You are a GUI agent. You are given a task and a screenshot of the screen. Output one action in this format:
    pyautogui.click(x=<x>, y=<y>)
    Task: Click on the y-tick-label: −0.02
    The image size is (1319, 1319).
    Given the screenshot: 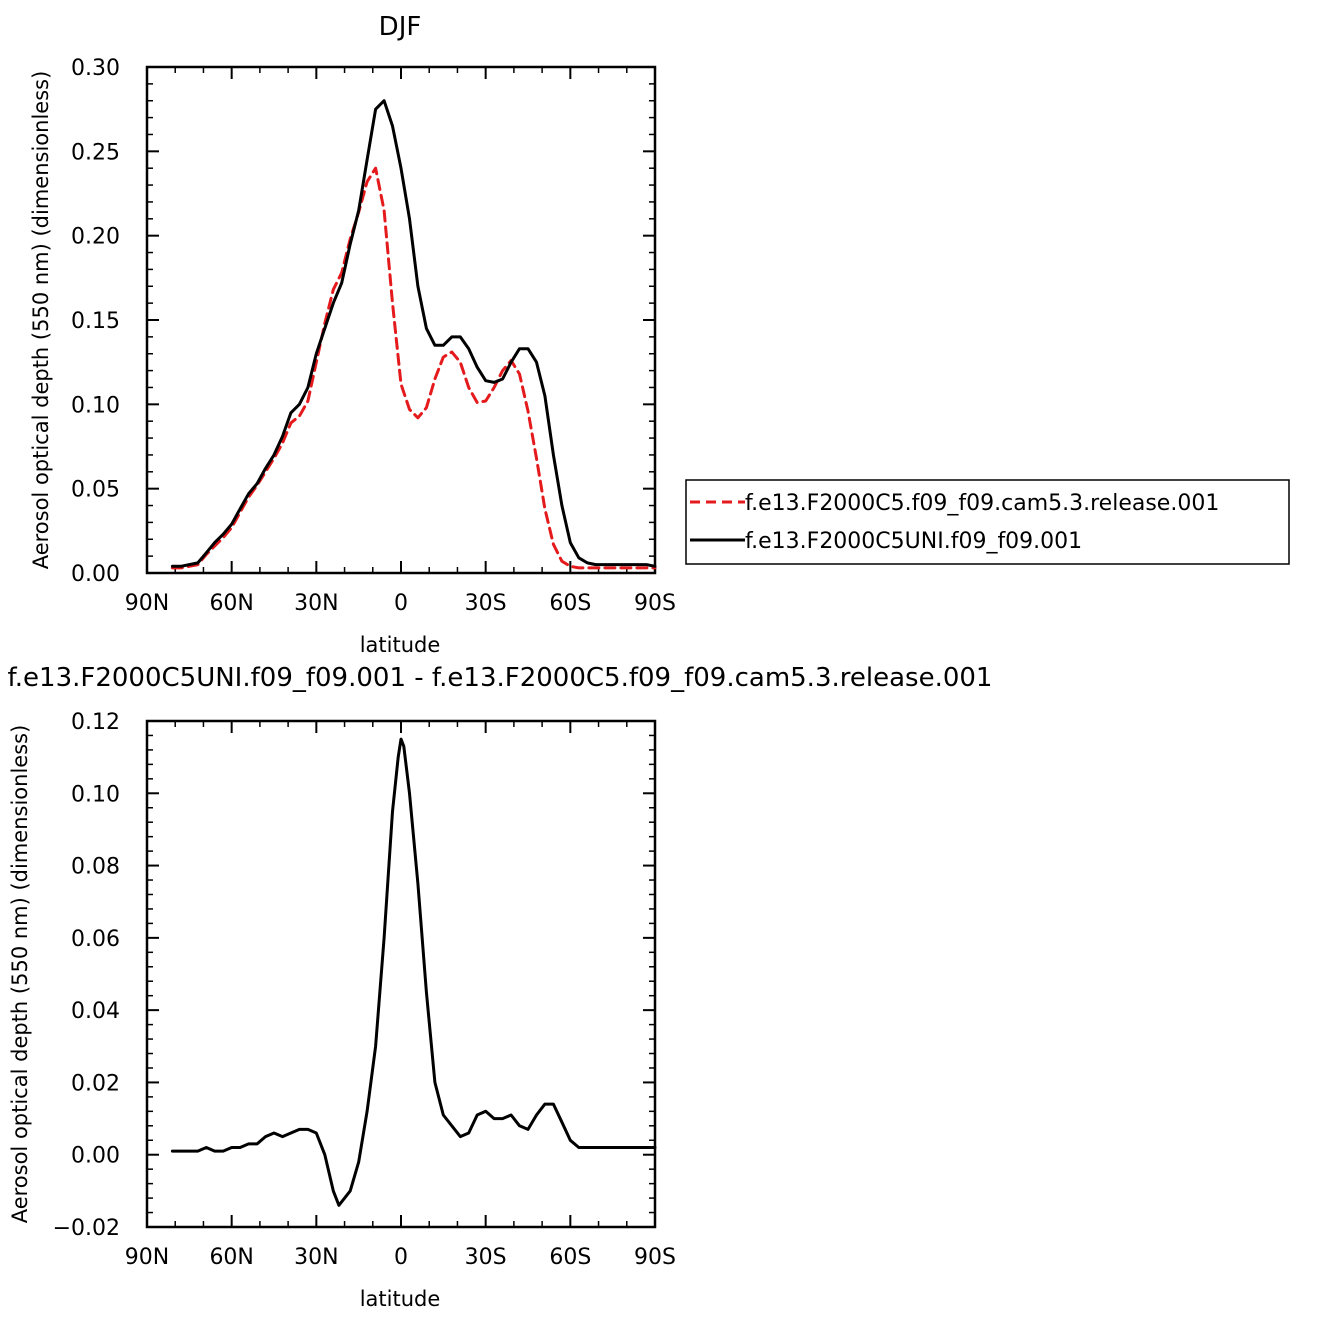 What is the action you would take?
    pyautogui.click(x=86, y=1228)
    